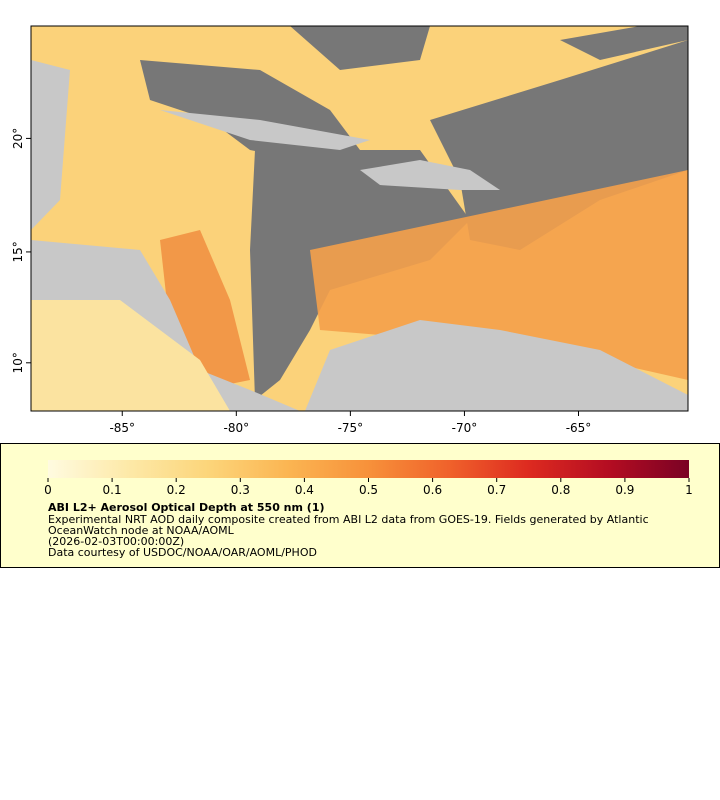  I want to click on x-tick-label: -75°, so click(351, 428).